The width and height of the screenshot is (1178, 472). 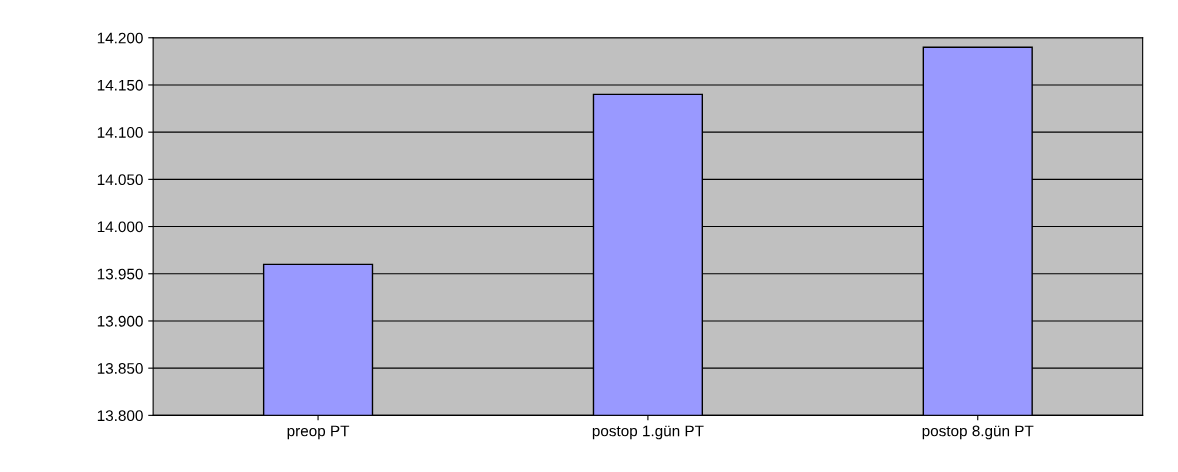 What do you see at coordinates (648, 432) in the screenshot?
I see `x-tick-label: postop 1.gün PT` at bounding box center [648, 432].